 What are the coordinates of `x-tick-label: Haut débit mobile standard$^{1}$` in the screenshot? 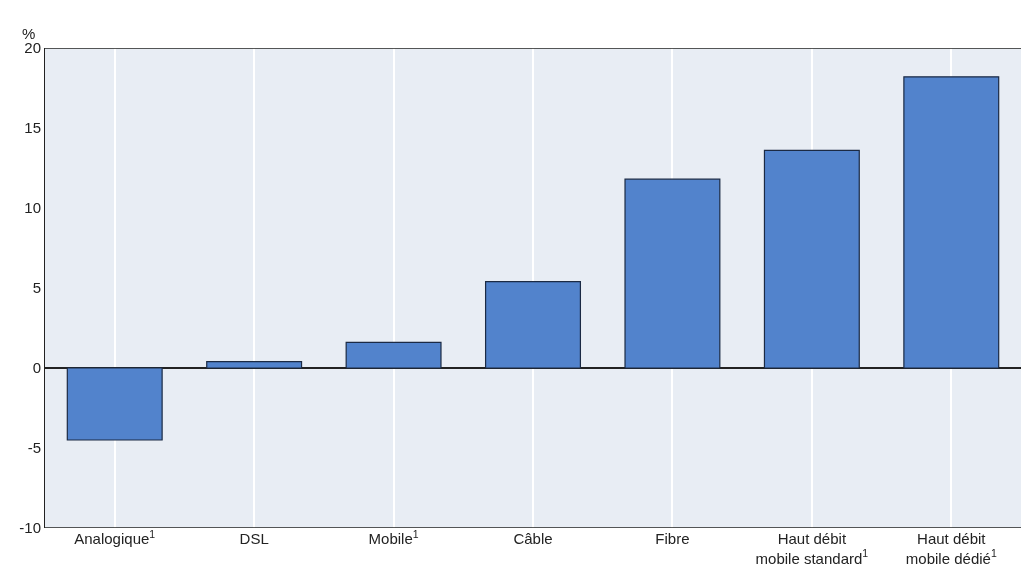 It's located at (812, 548).